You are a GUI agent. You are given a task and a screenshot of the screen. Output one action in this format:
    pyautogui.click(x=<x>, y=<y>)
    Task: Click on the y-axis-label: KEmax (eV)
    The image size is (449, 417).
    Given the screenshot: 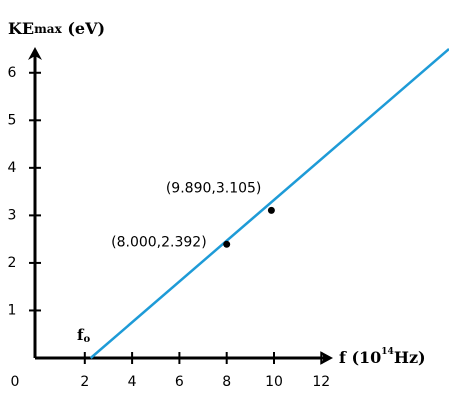 What is the action you would take?
    pyautogui.click(x=56, y=28)
    